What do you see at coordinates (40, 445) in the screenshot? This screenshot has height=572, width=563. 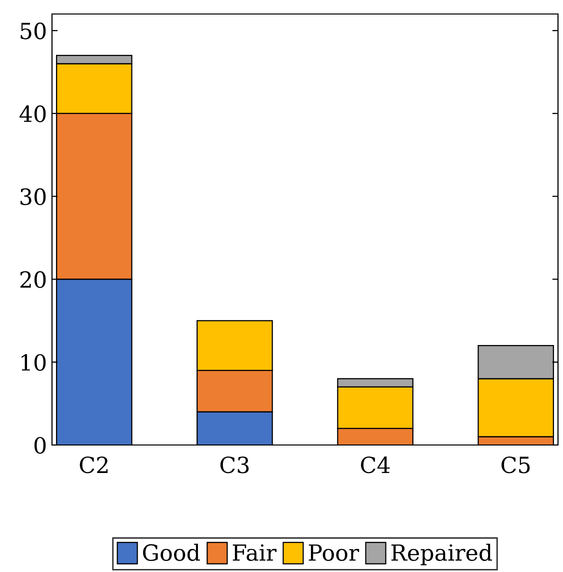 I see `y-tick-label: 0` at bounding box center [40, 445].